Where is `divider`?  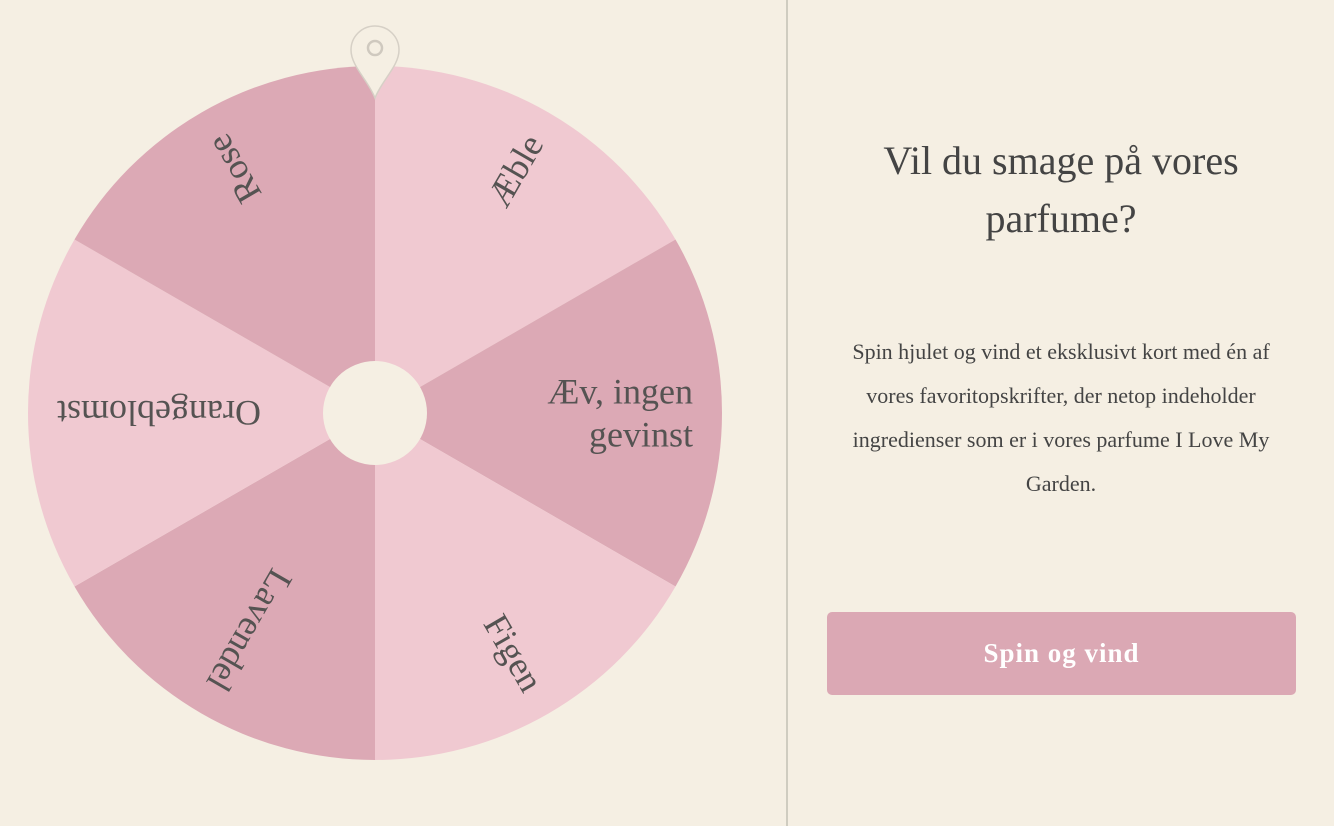
divider is located at coordinates (787, 413).